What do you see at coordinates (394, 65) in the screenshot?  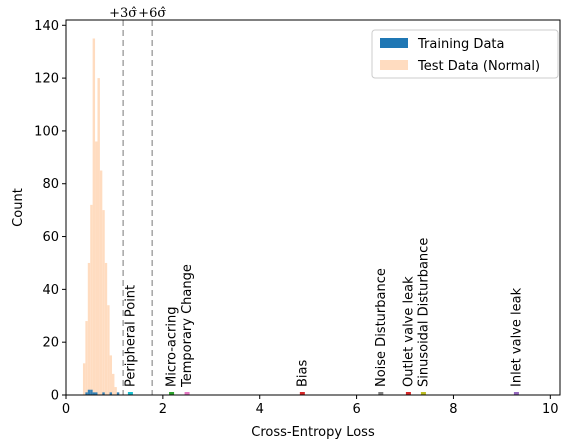 I see `legend-swatch-test` at bounding box center [394, 65].